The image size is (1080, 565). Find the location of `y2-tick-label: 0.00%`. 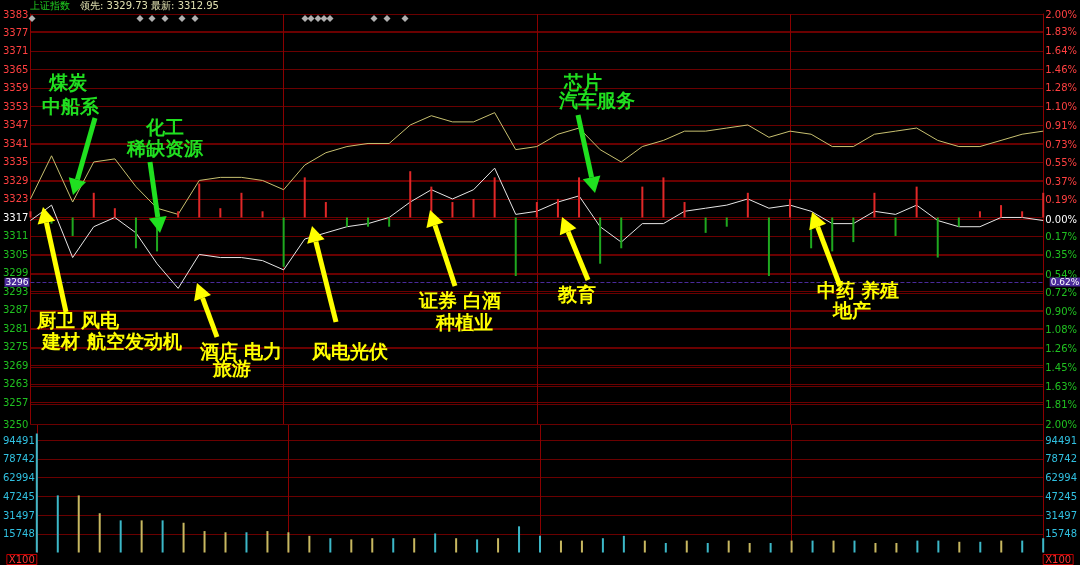

y2-tick-label: 0.00% is located at coordinates (1061, 219).